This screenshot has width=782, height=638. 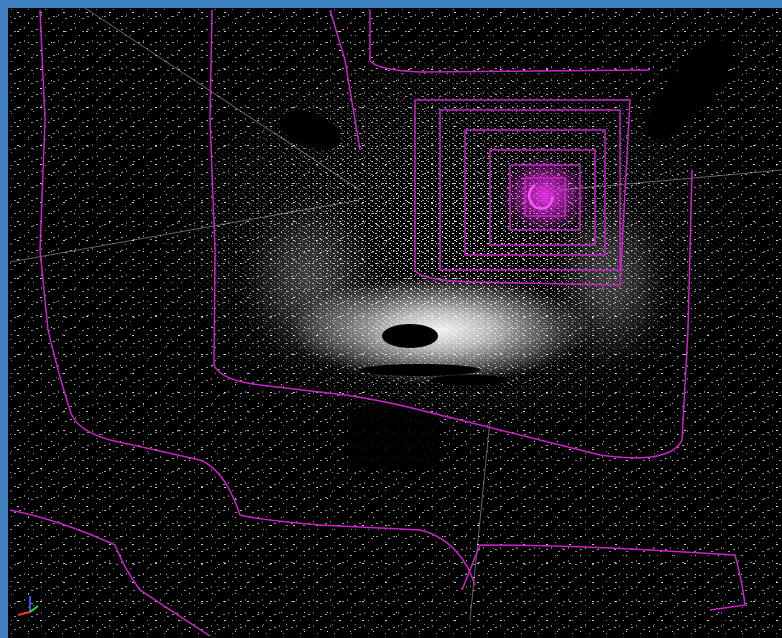 I want to click on axis-gizmo, so click(x=28, y=606).